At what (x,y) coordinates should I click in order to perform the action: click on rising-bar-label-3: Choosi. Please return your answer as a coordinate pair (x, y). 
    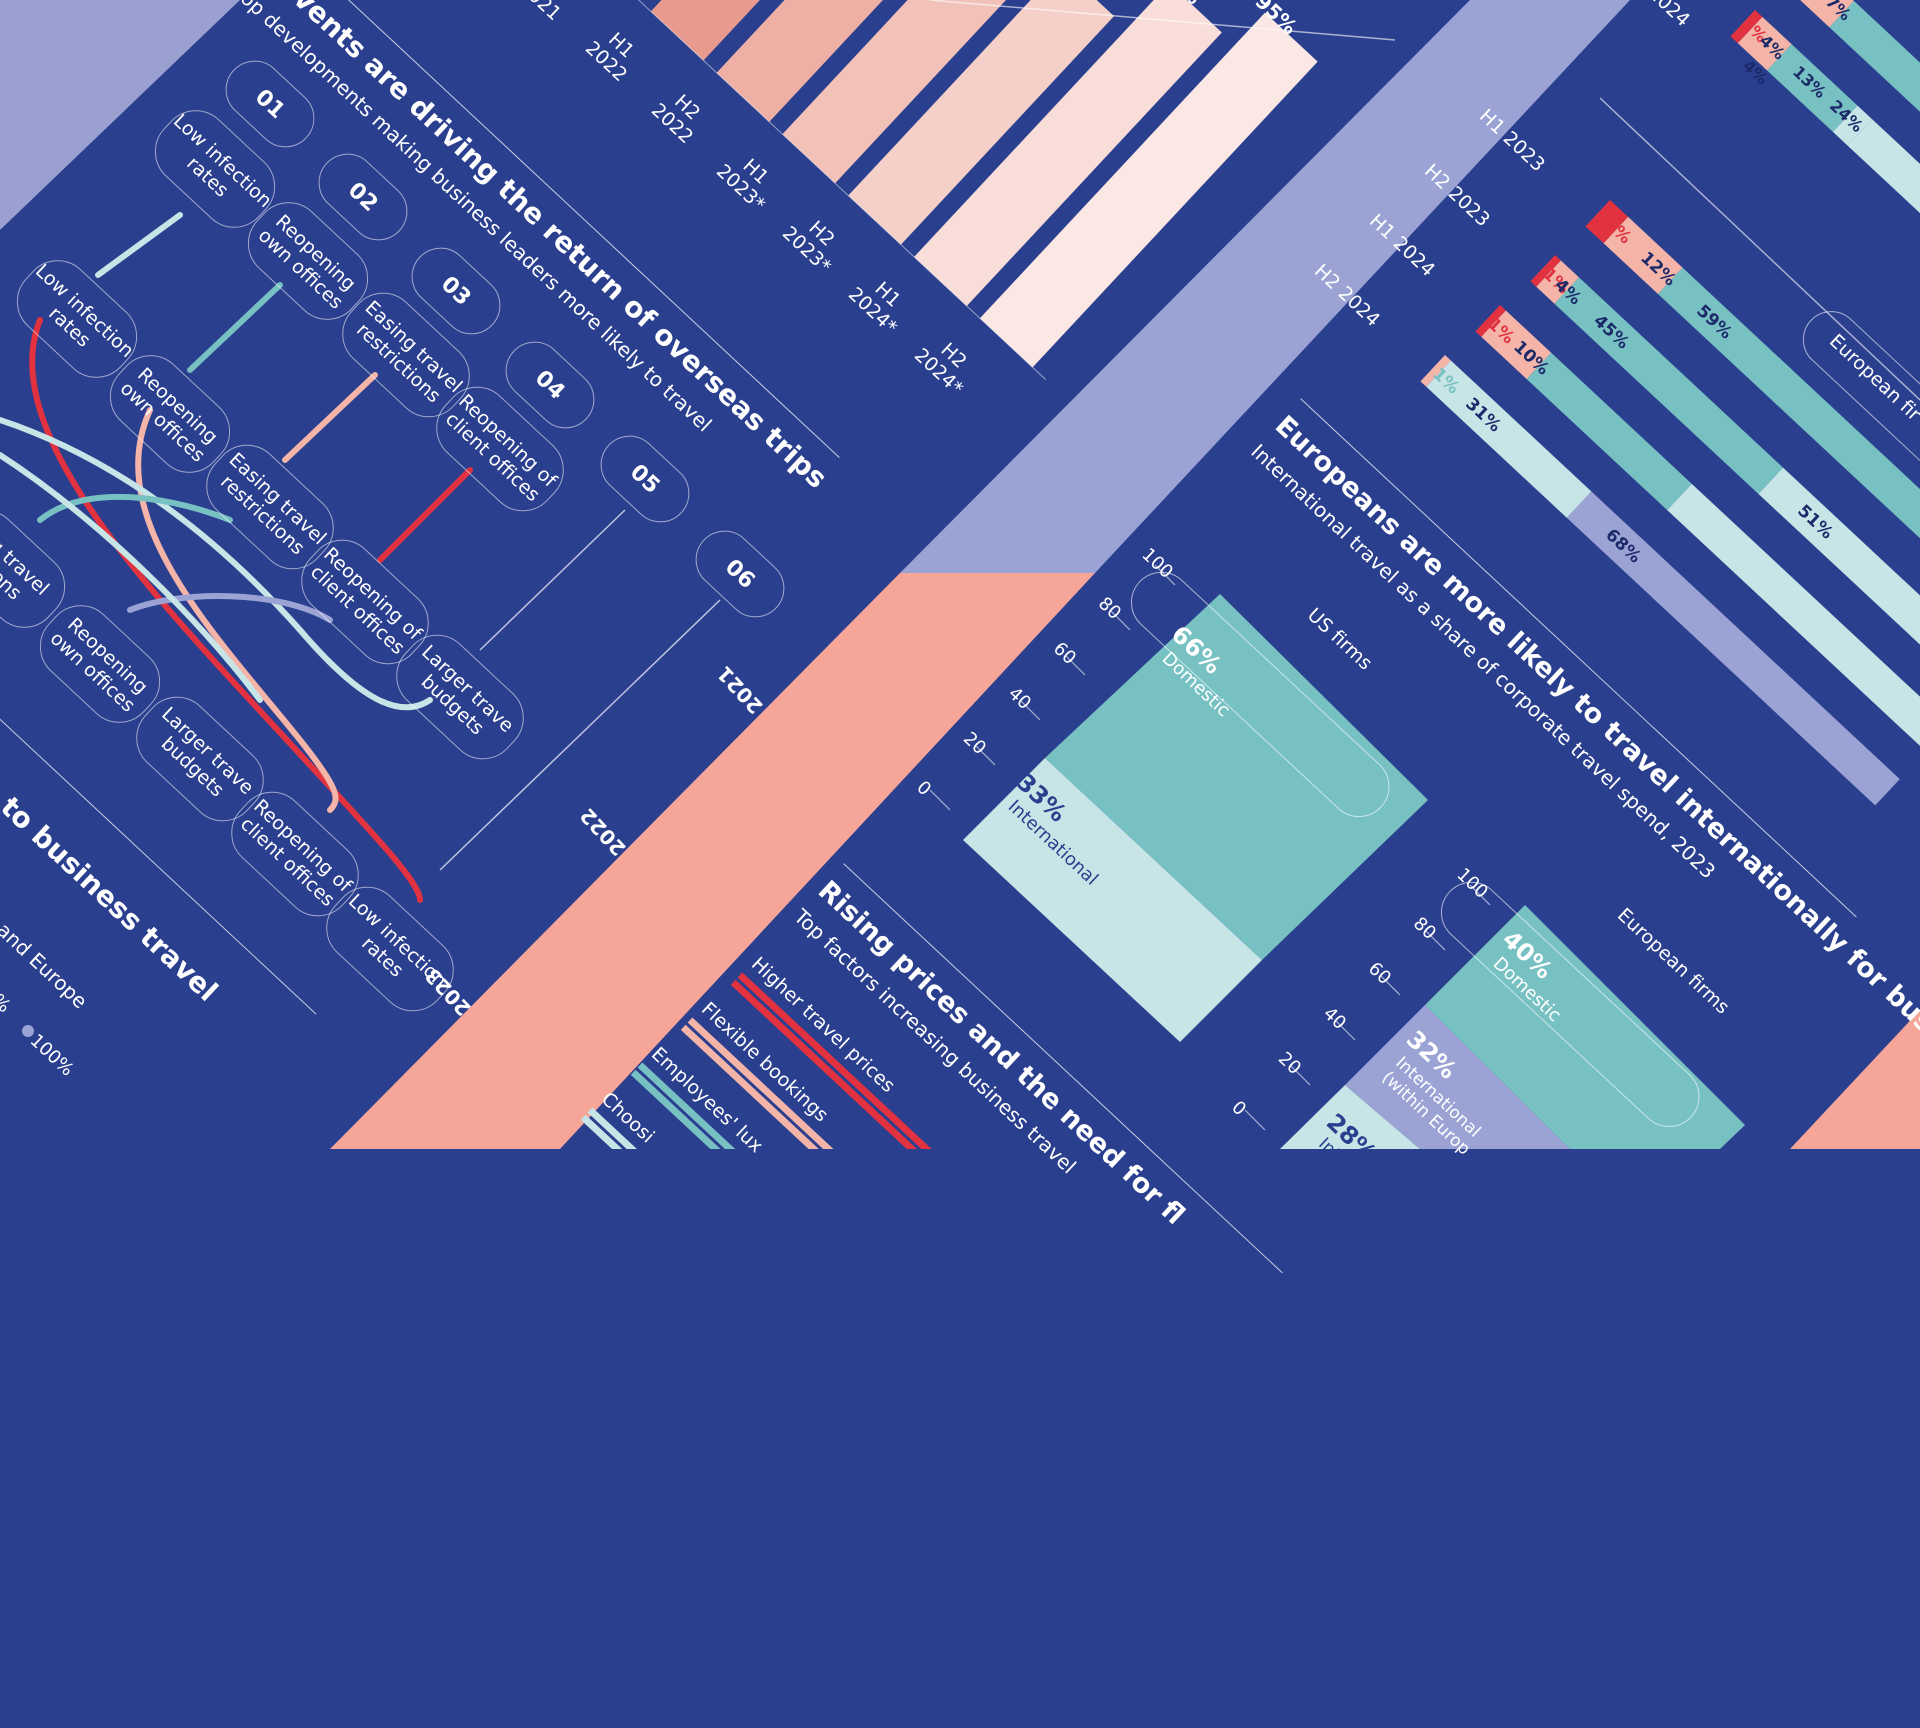
    Looking at the image, I should click on (627, 1118).